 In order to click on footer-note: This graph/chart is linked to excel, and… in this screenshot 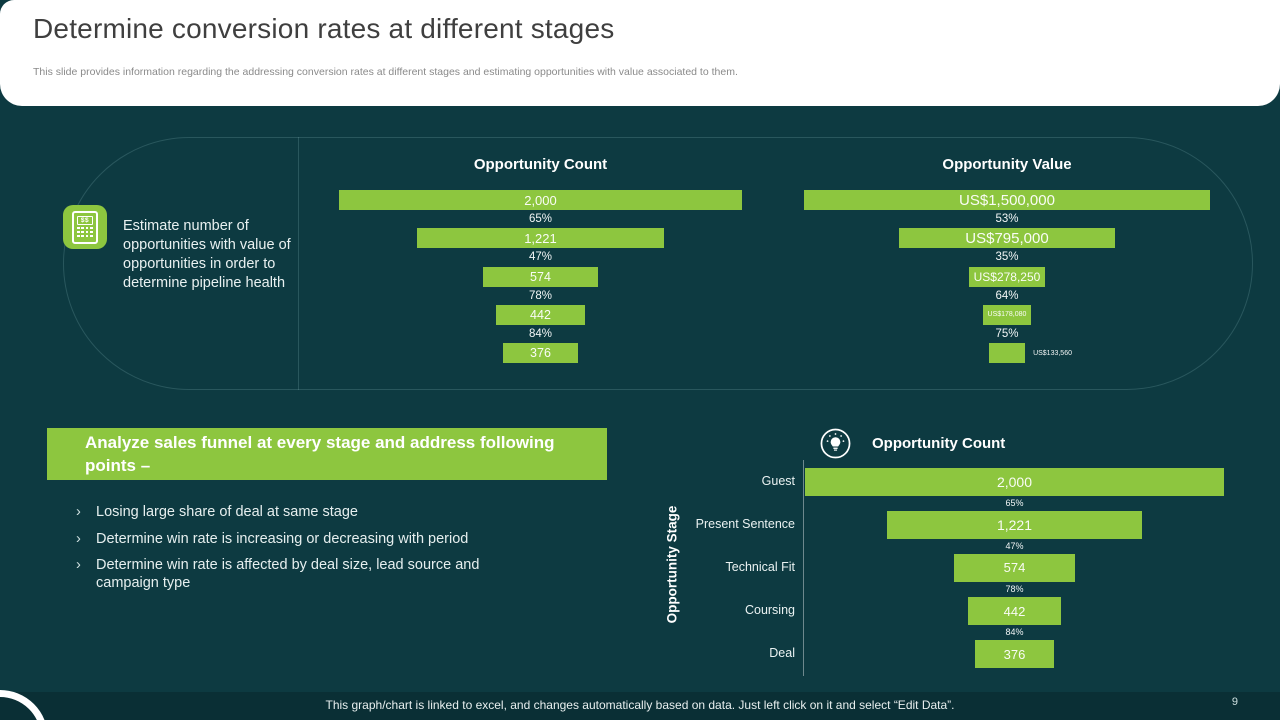, I will do `click(640, 705)`.